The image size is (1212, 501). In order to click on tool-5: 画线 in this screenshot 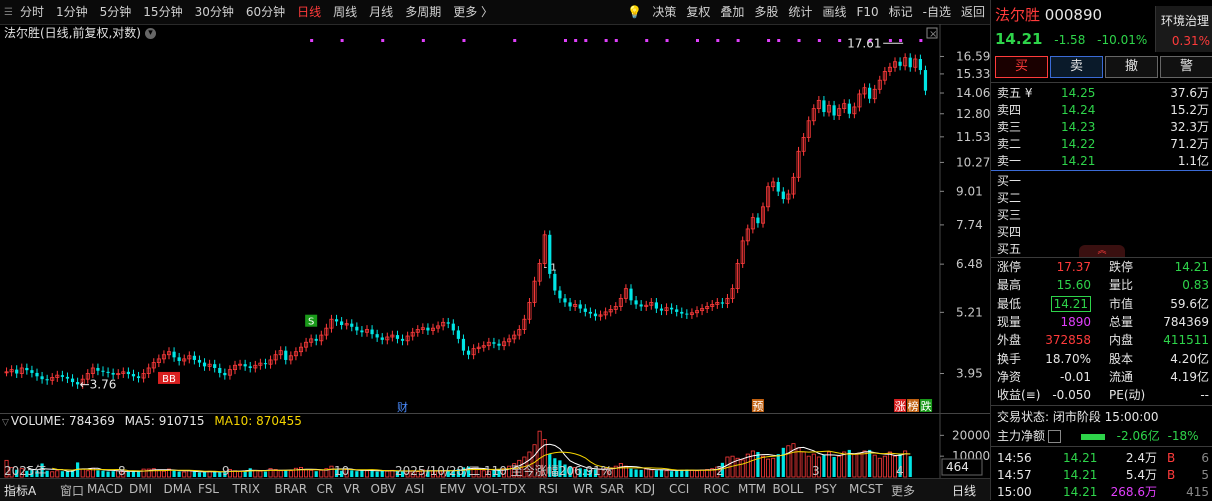, I will do `click(834, 12)`.